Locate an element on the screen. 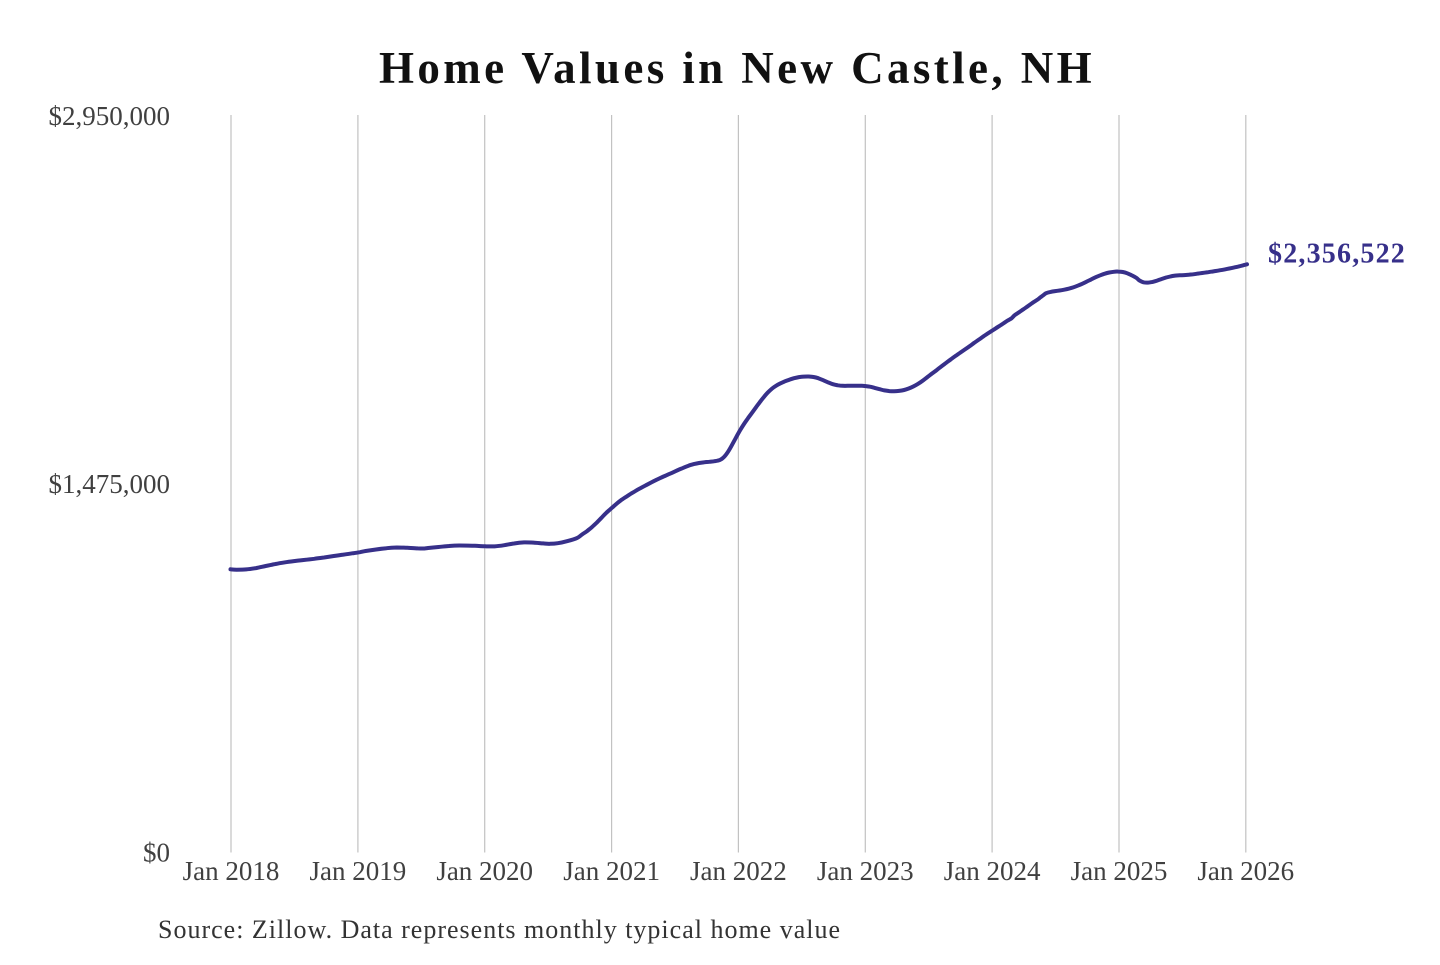 The height and width of the screenshot is (965, 1440). svg-text: Jan 2024 is located at coordinates (992, 871).